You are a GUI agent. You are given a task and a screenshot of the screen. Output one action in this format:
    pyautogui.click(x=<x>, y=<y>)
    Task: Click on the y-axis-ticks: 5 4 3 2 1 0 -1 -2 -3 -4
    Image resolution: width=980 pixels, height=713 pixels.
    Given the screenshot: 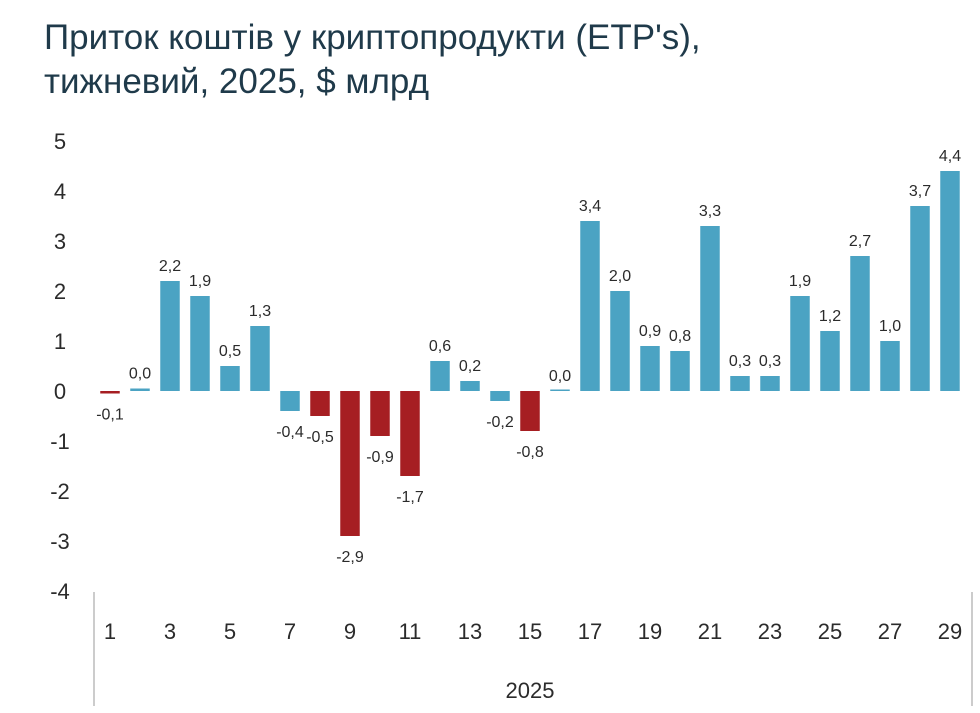 What is the action you would take?
    pyautogui.click(x=60, y=366)
    